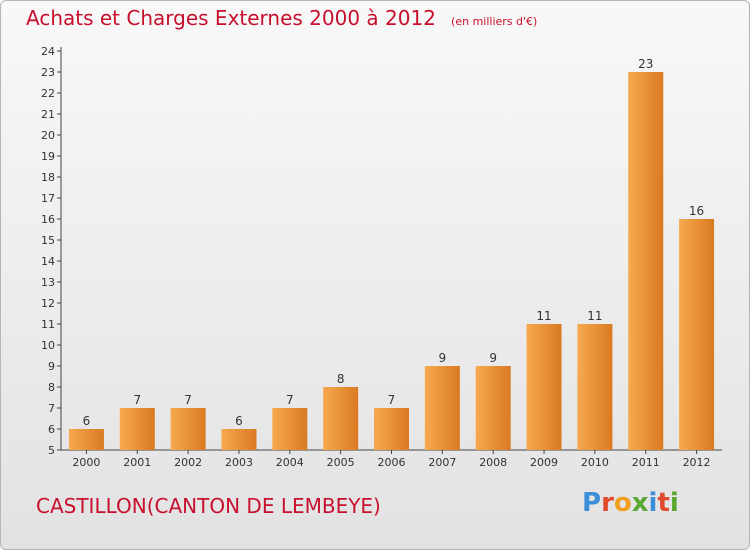  What do you see at coordinates (341, 462) in the screenshot?
I see `x-tick-label: 2005` at bounding box center [341, 462].